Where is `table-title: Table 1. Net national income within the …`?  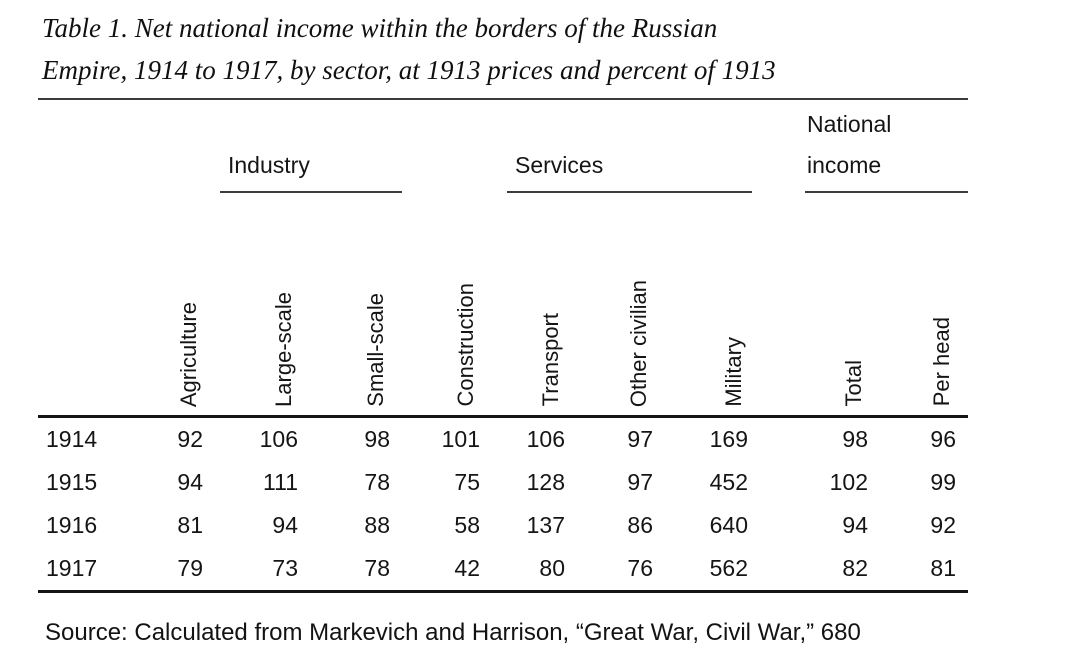 table-title: Table 1. Net national income within the … is located at coordinates (556, 50).